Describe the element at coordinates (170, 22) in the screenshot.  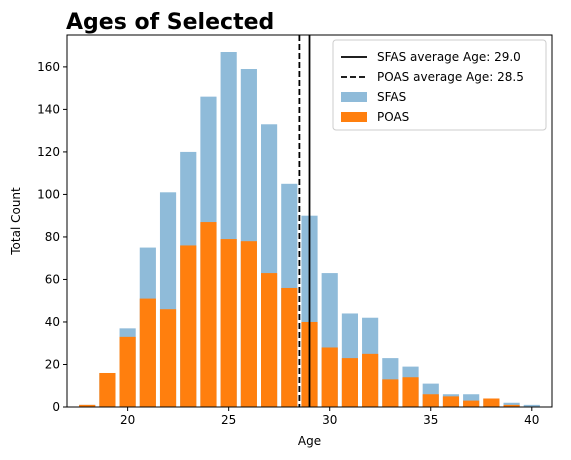
I see `chart-title: Ages of Selected` at that location.